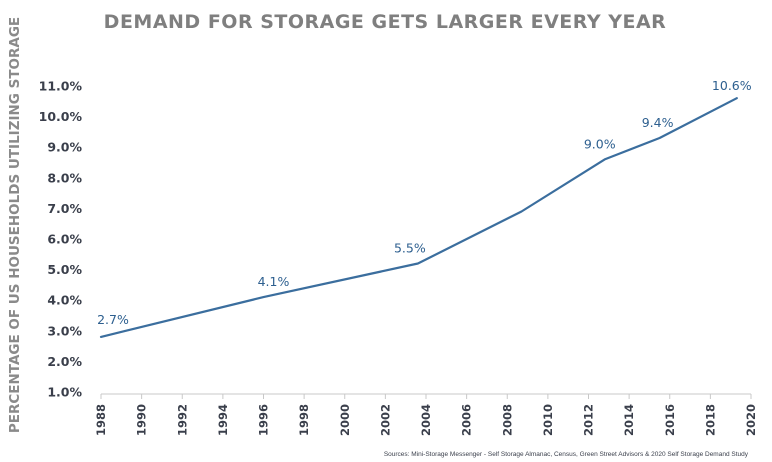 The image size is (772, 462). What do you see at coordinates (264, 420) in the screenshot?
I see `x-tick-label: 1996` at bounding box center [264, 420].